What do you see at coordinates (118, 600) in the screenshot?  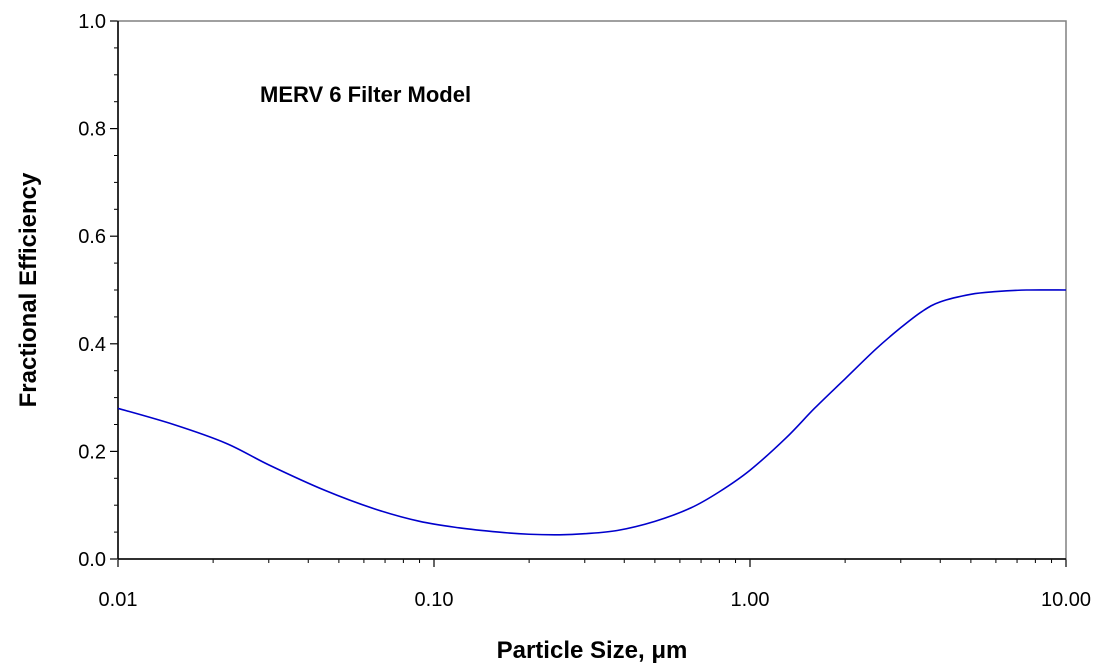 I see `x-tick-label: 0.01` at bounding box center [118, 600].